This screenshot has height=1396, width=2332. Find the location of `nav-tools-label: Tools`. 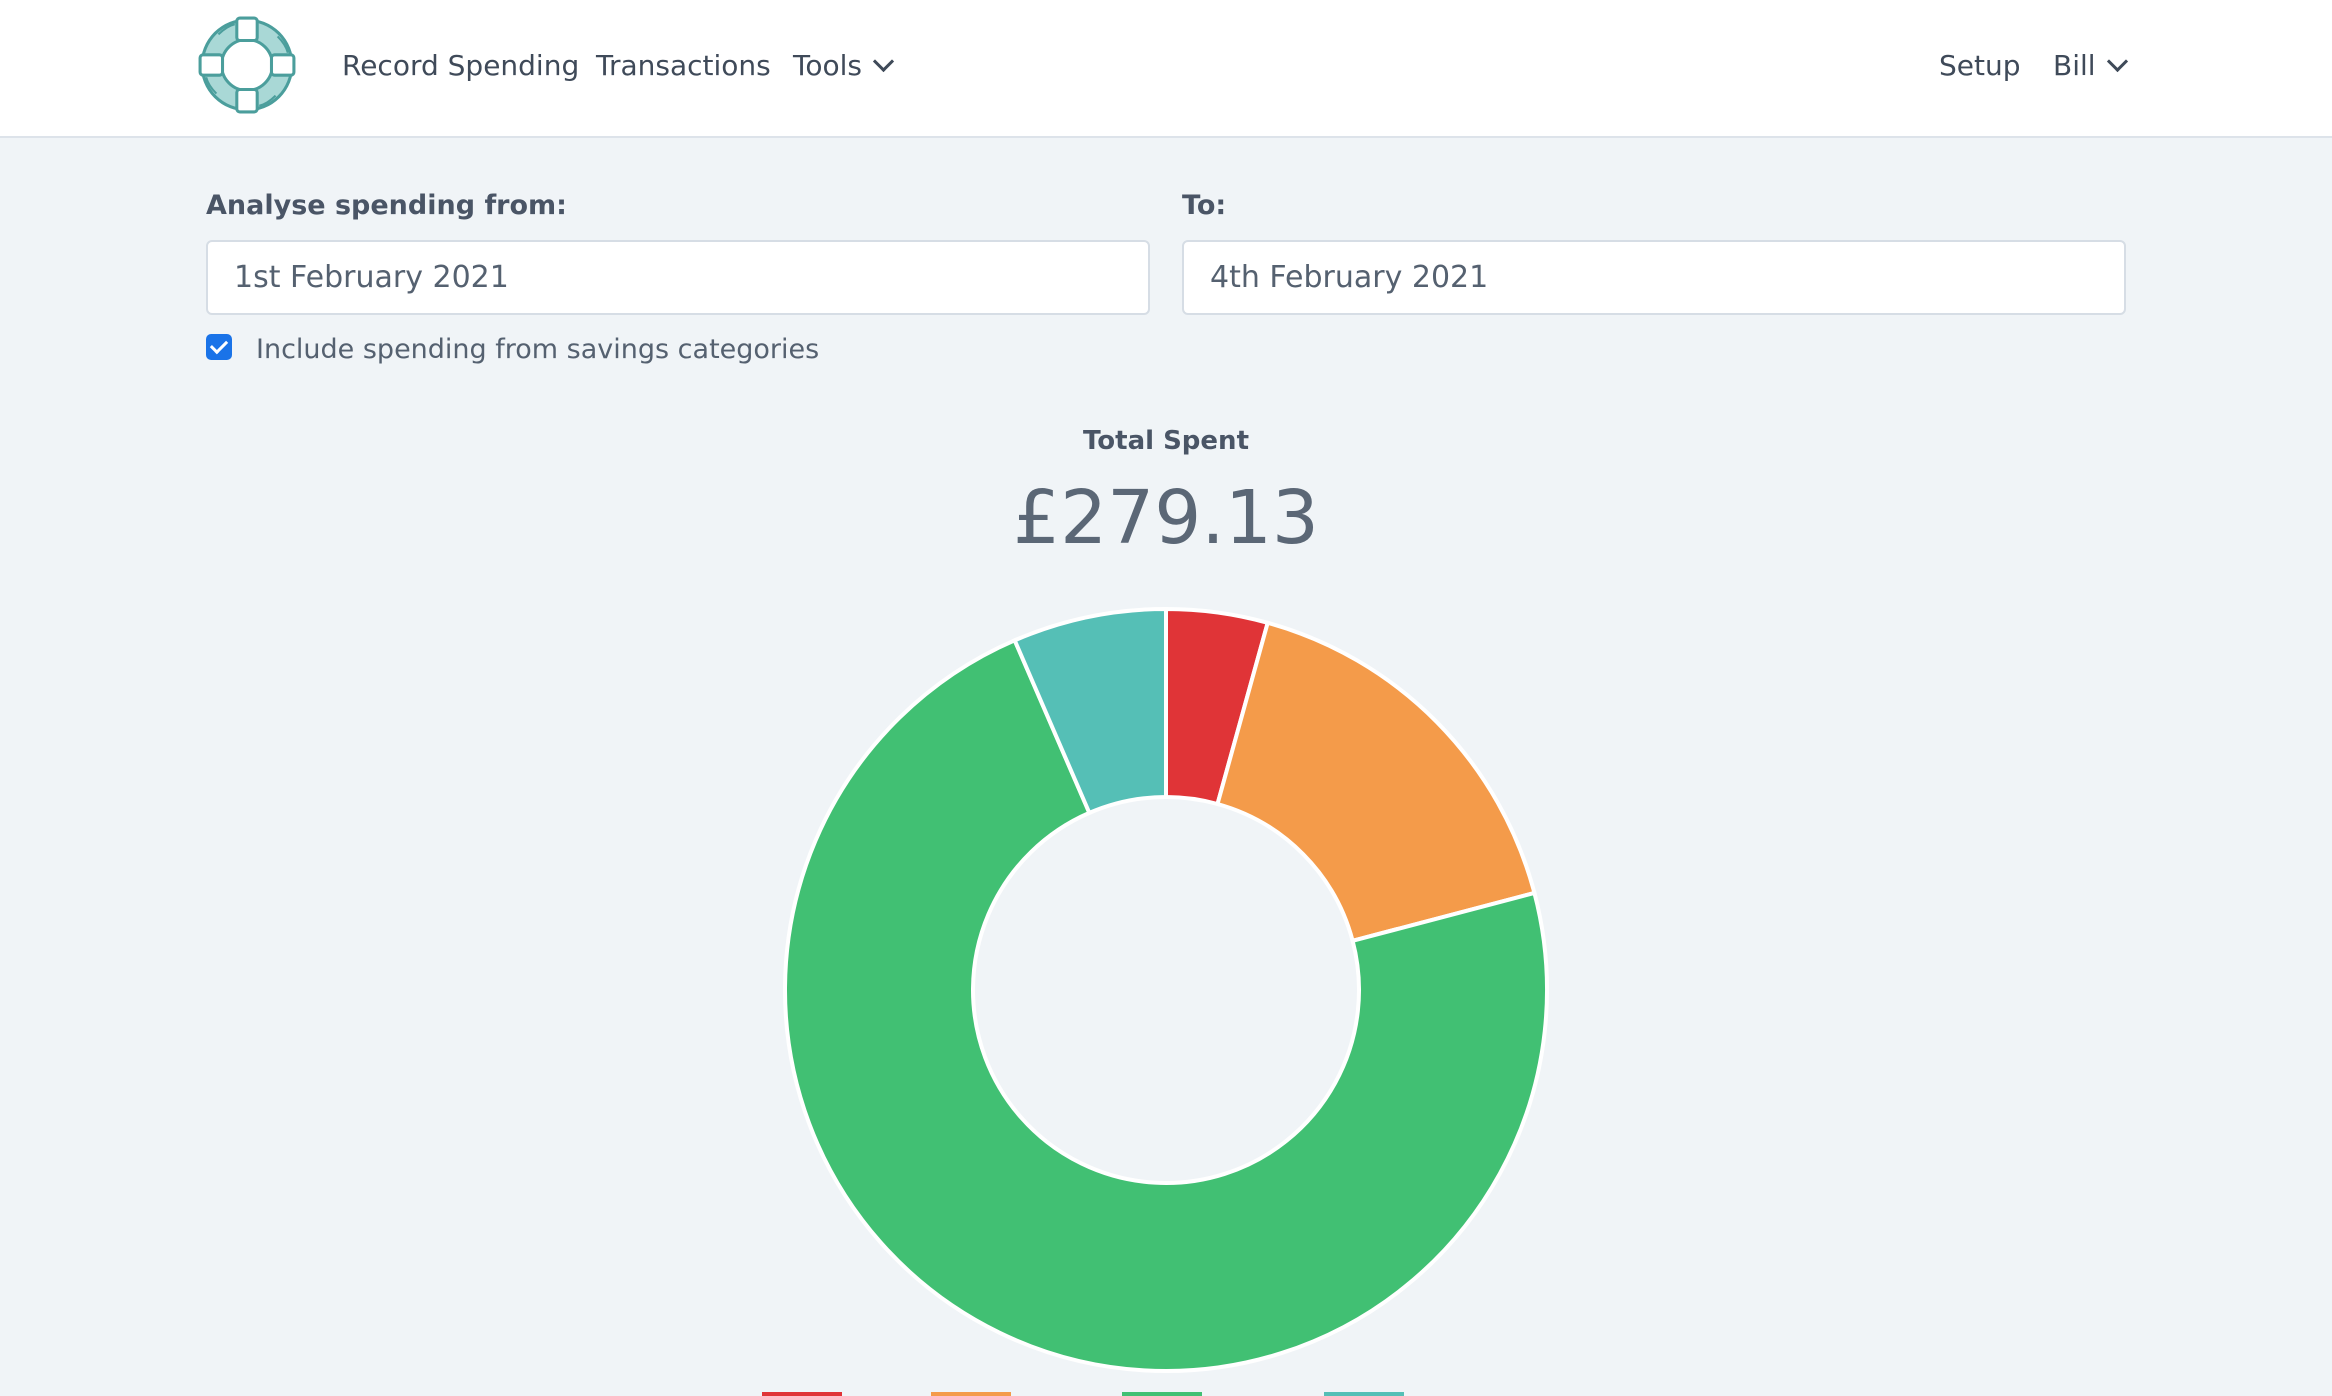

nav-tools-label: Tools is located at coordinates (827, 65).